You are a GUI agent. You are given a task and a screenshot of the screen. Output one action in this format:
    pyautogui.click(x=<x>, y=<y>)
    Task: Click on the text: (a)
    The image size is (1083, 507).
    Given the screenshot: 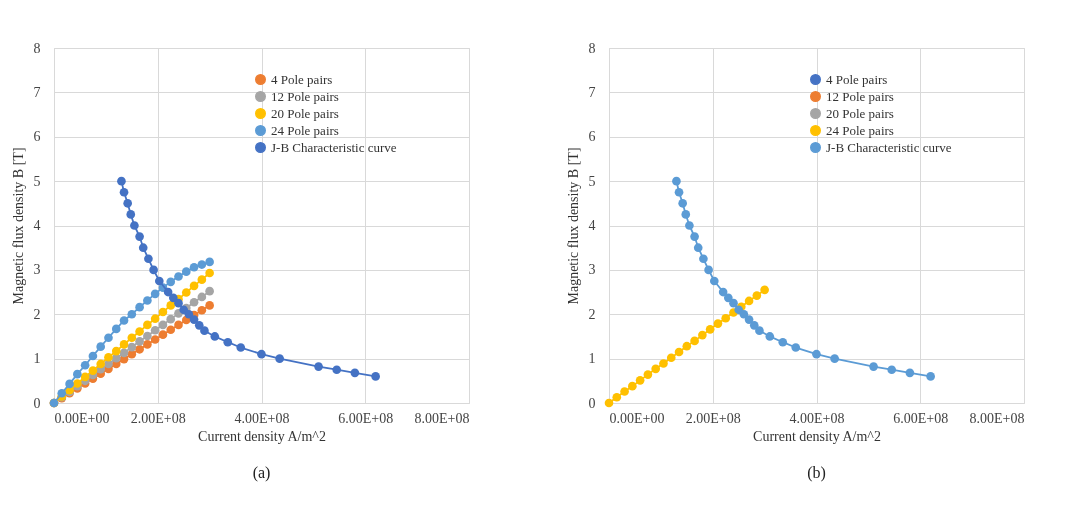 What is the action you would take?
    pyautogui.click(x=261, y=473)
    